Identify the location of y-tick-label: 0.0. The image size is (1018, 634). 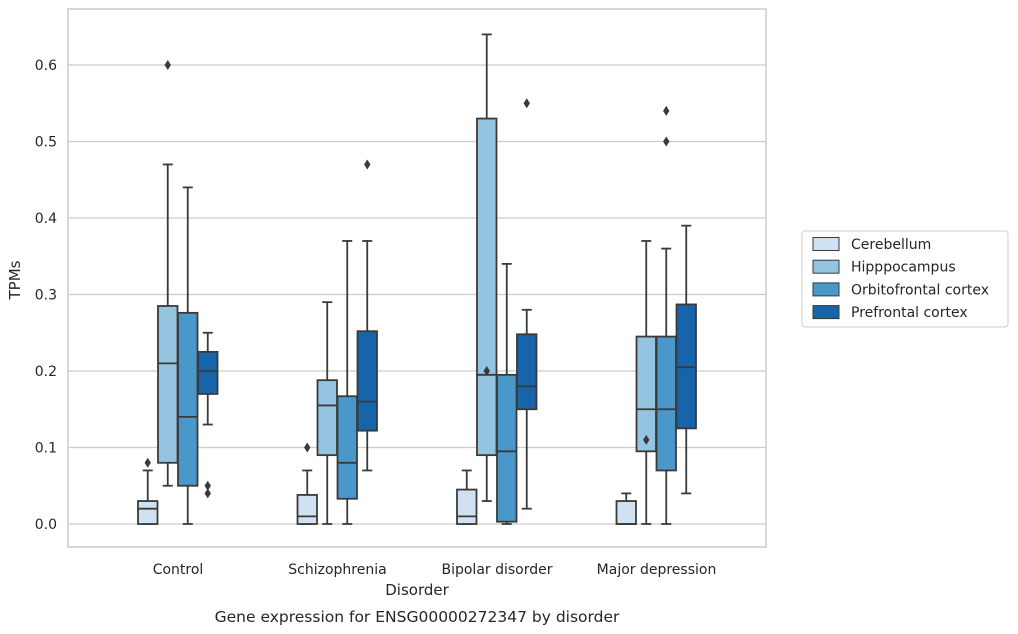
(46, 525).